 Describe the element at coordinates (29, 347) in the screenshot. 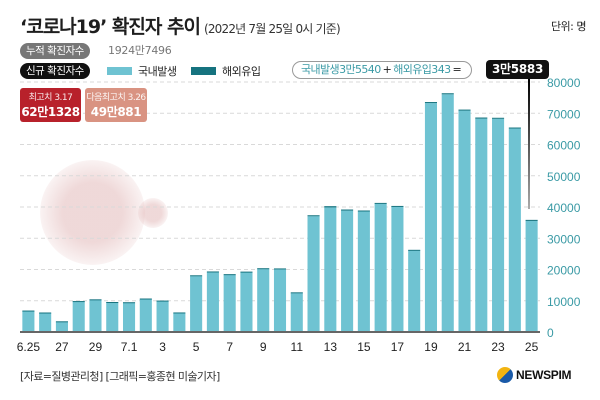

I see `x-tick-label: 6.25` at that location.